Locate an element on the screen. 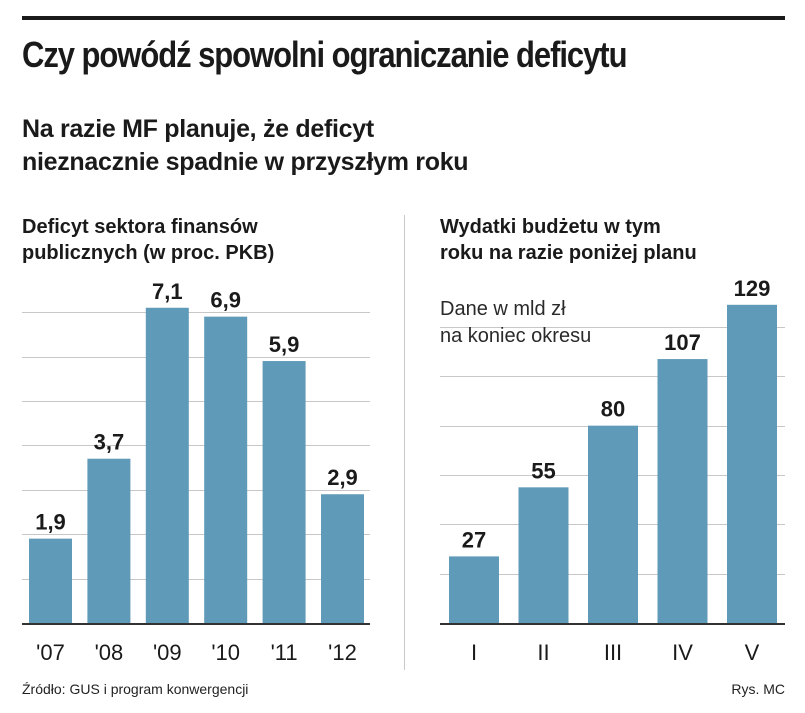 The height and width of the screenshot is (713, 805). x-tick-label: '08 is located at coordinates (109, 652).